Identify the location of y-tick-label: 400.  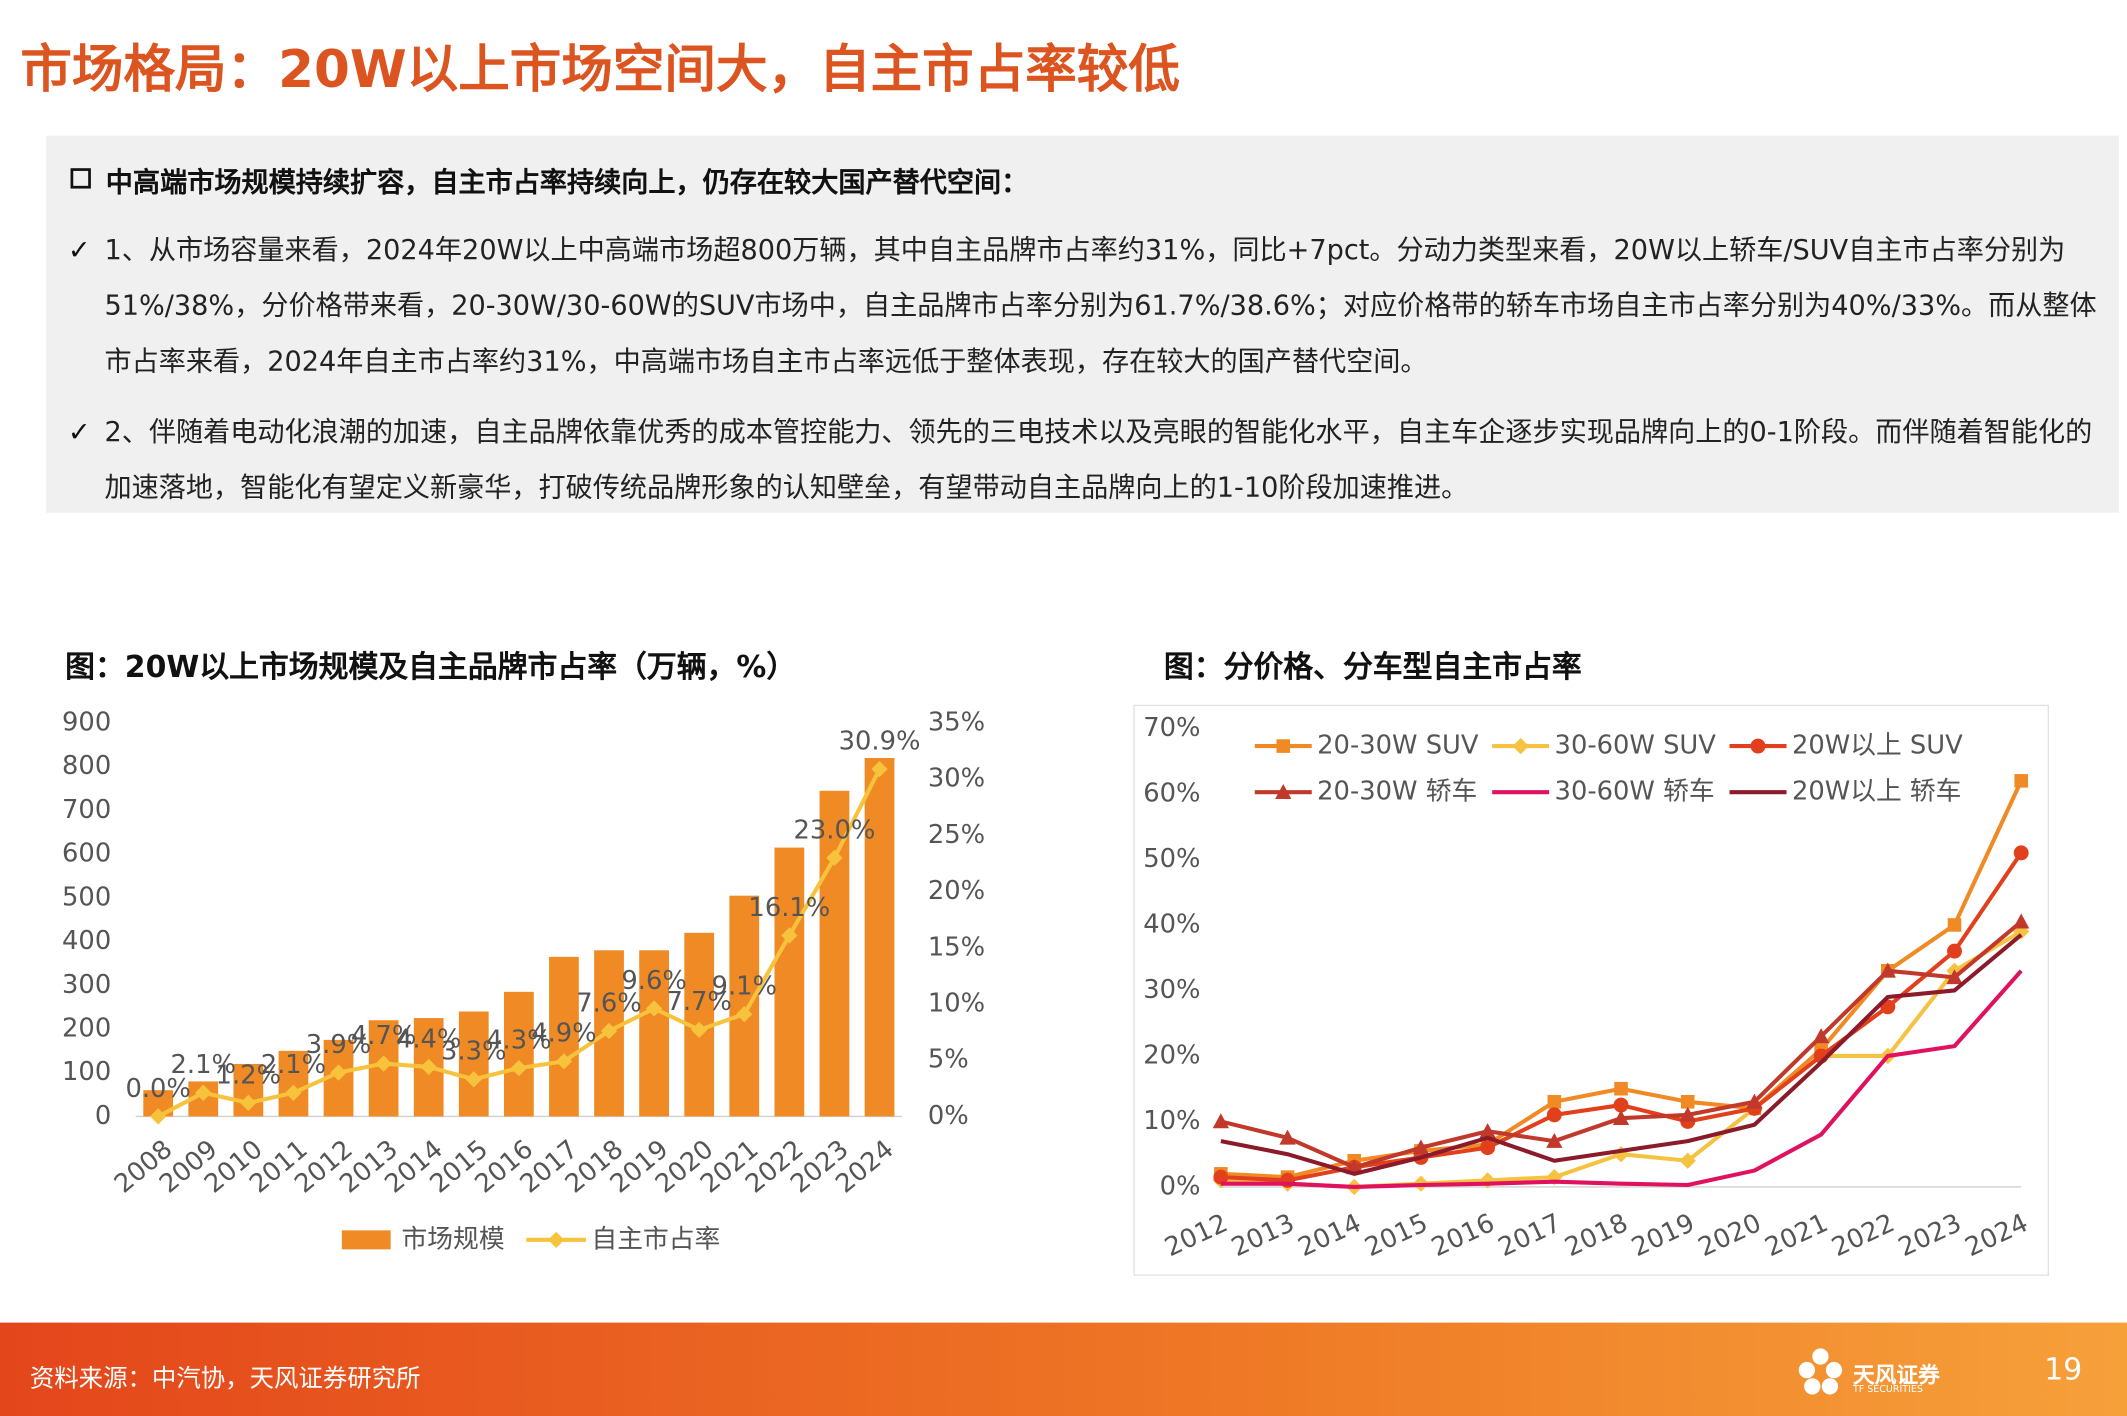
(86, 941).